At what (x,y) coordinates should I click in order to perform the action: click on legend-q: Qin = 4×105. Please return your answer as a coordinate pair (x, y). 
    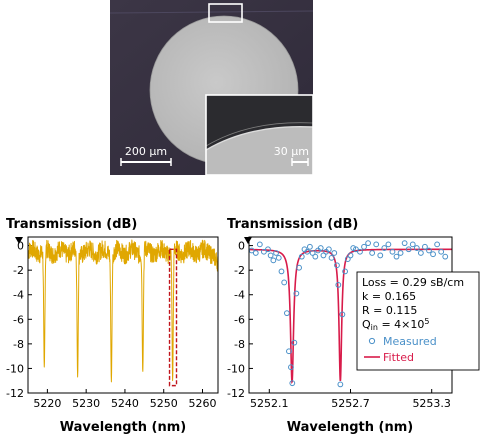
    Looking at the image, I should click on (396, 324).